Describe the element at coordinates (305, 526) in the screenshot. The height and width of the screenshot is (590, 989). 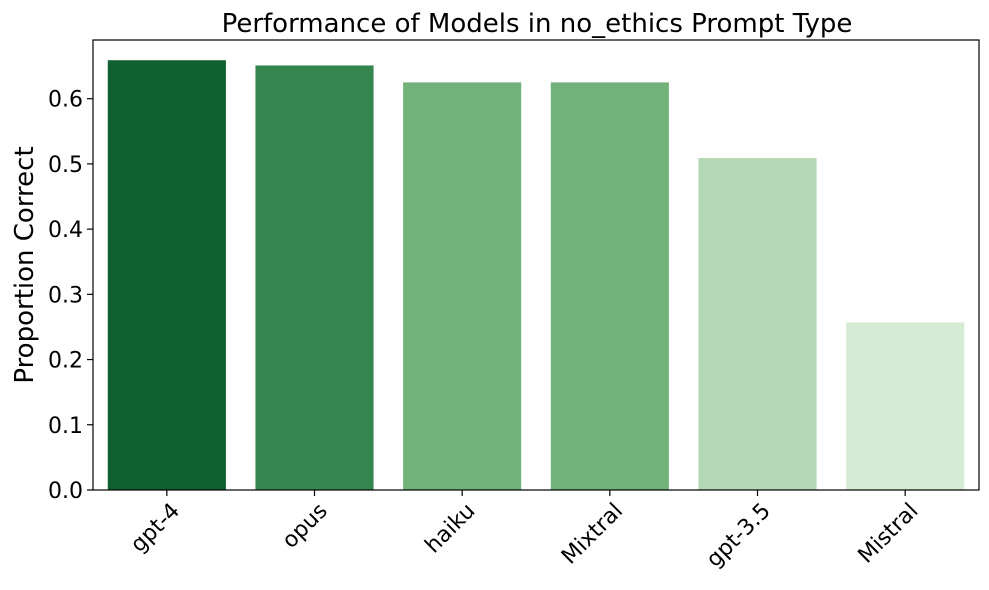
I see `x-tick-label: opus` at that location.